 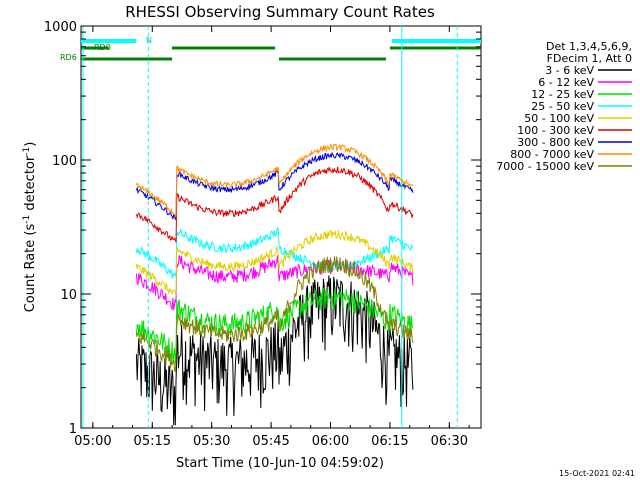 What do you see at coordinates (30, 227) in the screenshot?
I see `y-axis-label: Count Rate (s-1 detector-1)` at bounding box center [30, 227].